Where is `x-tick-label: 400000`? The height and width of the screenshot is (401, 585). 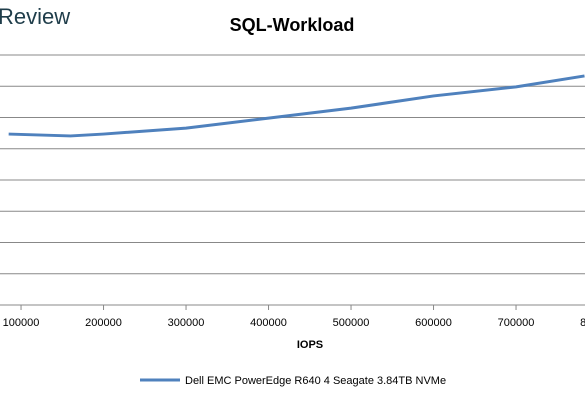 x-tick-label: 400000 is located at coordinates (268, 323).